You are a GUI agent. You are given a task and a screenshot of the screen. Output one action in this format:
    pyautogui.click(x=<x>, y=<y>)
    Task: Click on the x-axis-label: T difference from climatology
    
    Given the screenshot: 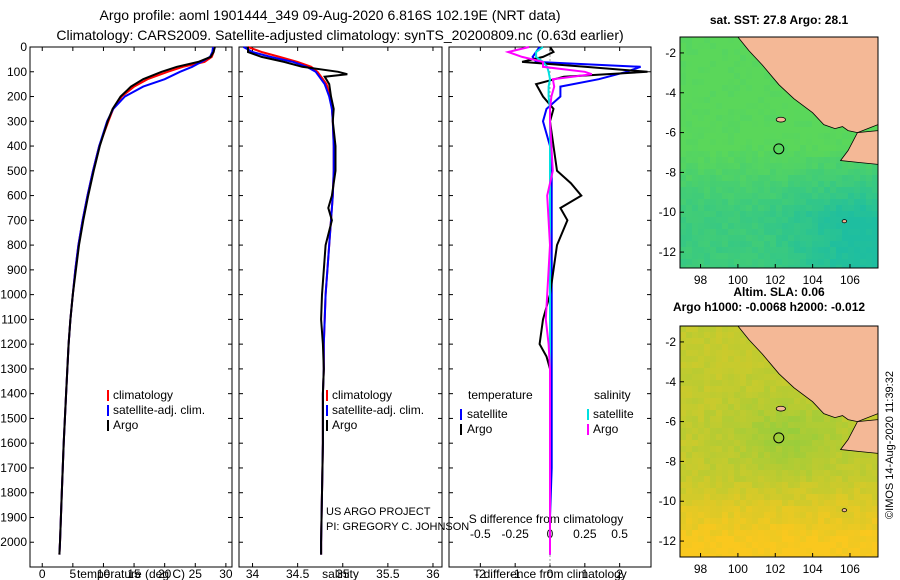 What is the action you would take?
    pyautogui.click(x=550, y=573)
    